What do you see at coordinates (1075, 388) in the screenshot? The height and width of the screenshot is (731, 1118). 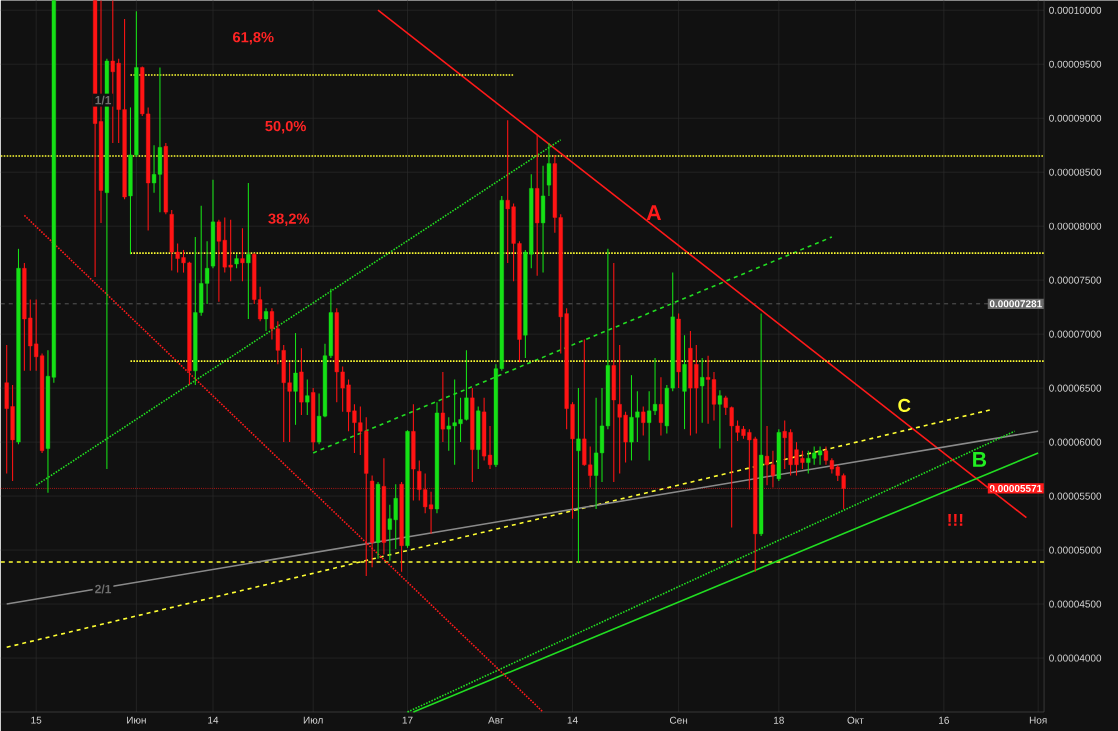 I see `y-tick-label: 0.00006500` at bounding box center [1075, 388].